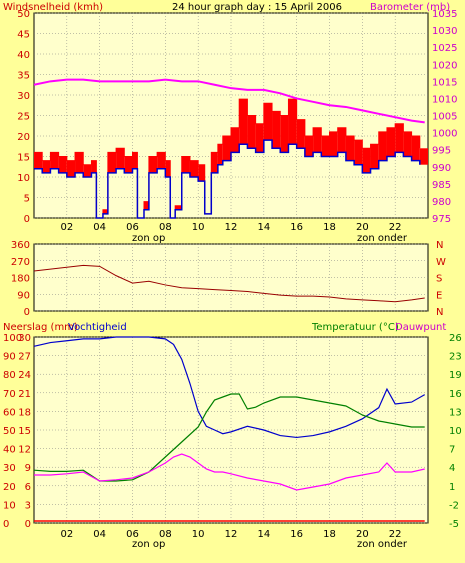  Describe the element at coordinates (395, 227) in the screenshot. I see `hour-tick-label-top: 22` at that location.